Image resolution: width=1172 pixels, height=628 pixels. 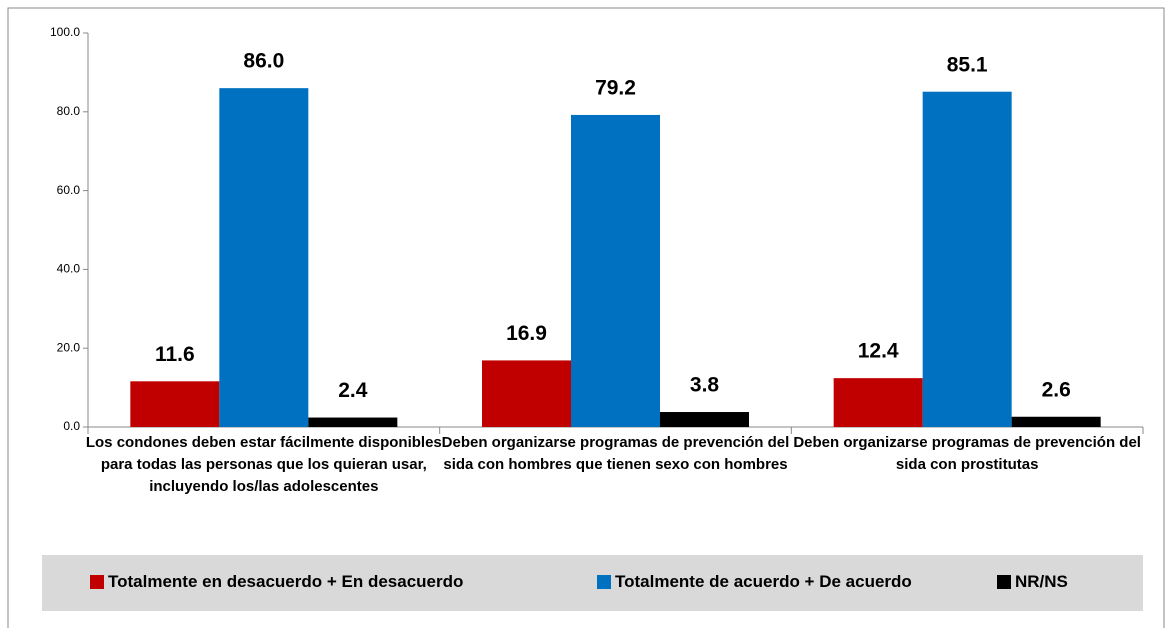 What do you see at coordinates (1041, 581) in the screenshot?
I see `legend-label: NR/NS` at bounding box center [1041, 581].